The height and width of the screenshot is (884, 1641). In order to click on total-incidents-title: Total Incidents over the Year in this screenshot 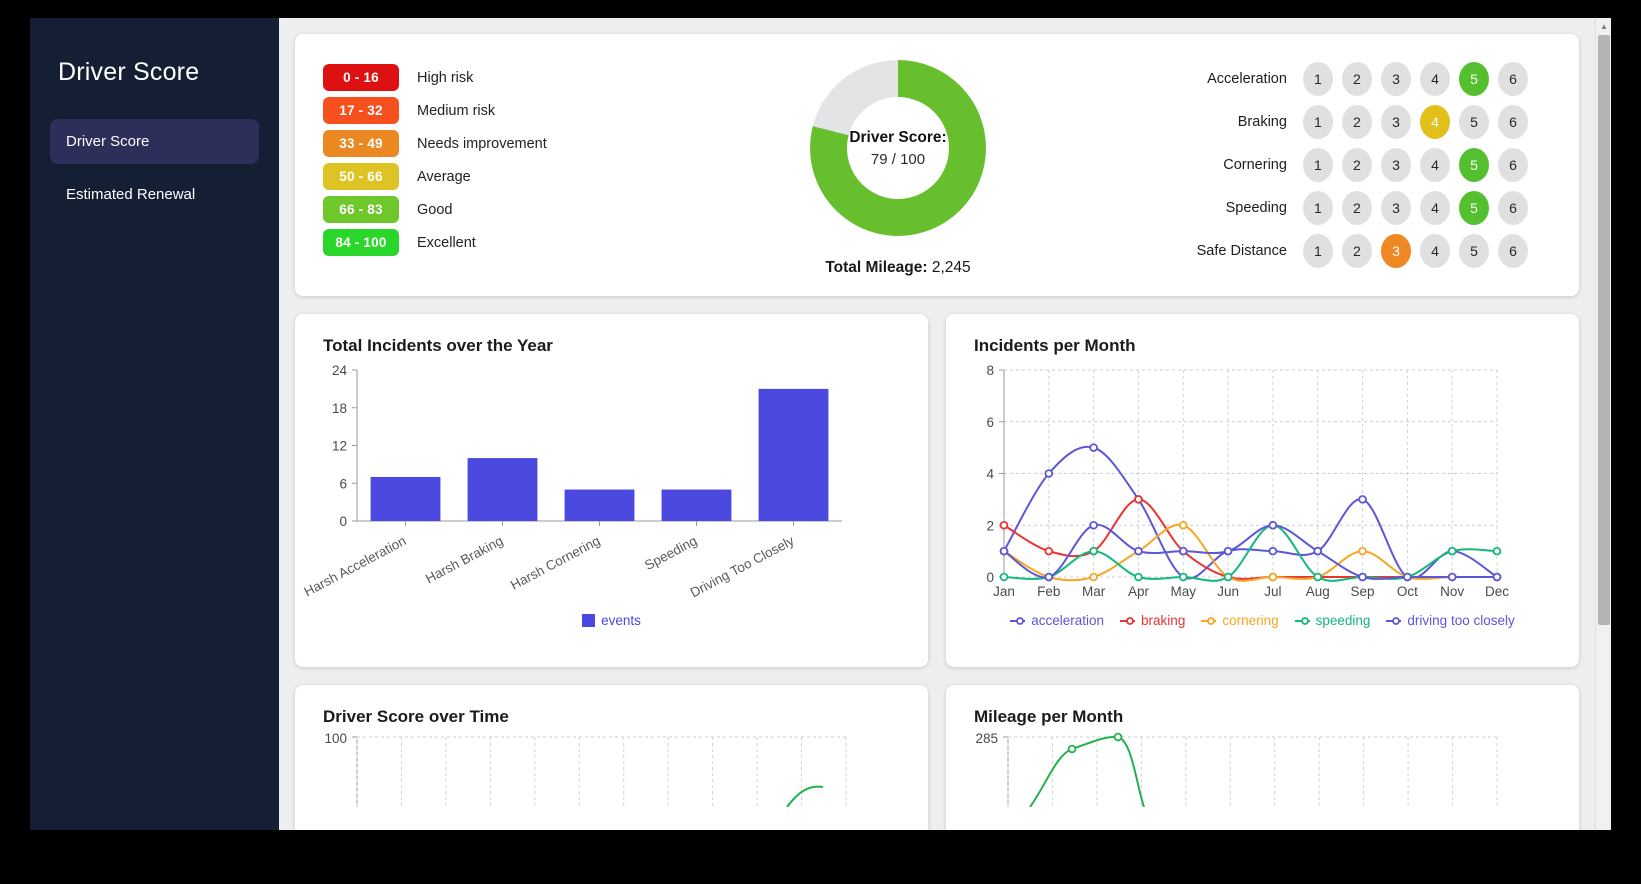, I will do `click(438, 345)`.